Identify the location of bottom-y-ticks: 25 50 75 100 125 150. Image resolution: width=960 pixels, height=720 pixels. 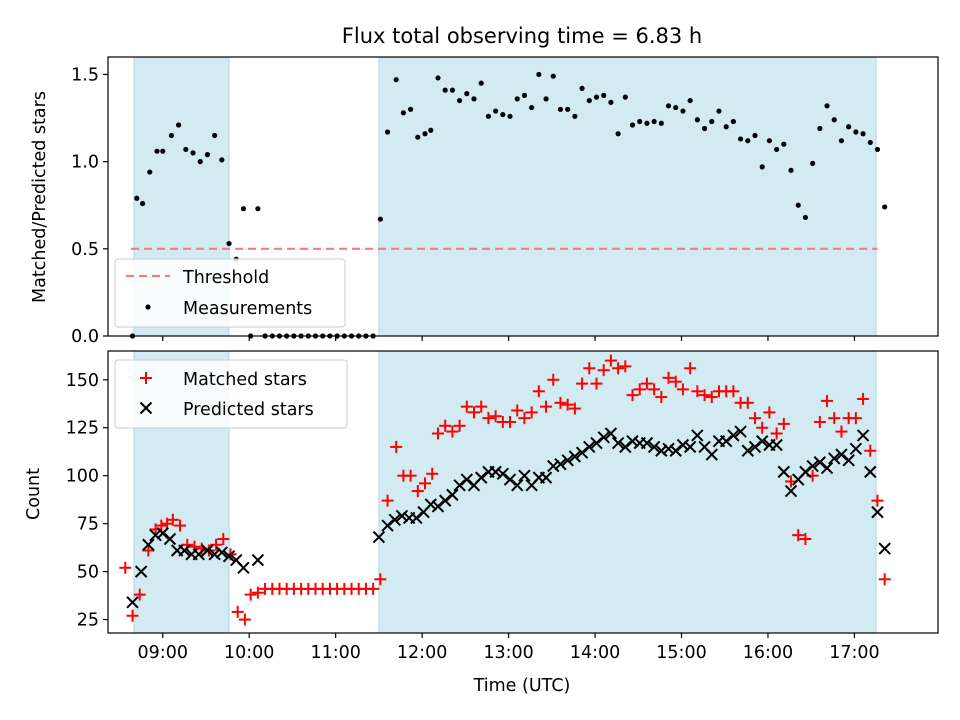
(87, 501).